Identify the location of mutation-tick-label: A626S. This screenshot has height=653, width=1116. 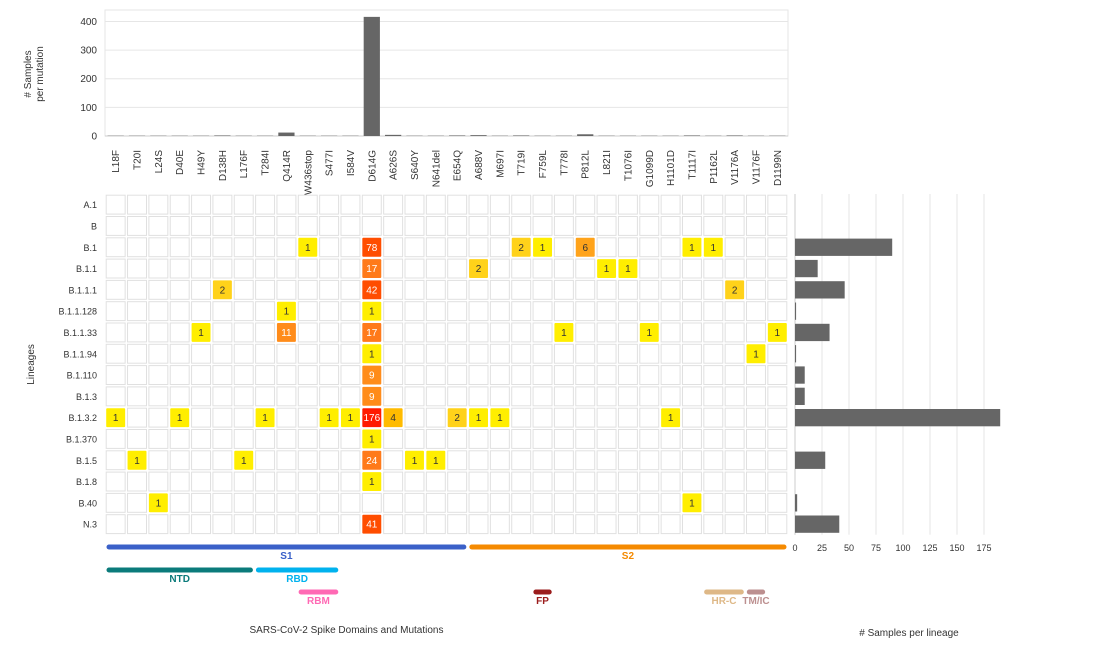
(394, 165).